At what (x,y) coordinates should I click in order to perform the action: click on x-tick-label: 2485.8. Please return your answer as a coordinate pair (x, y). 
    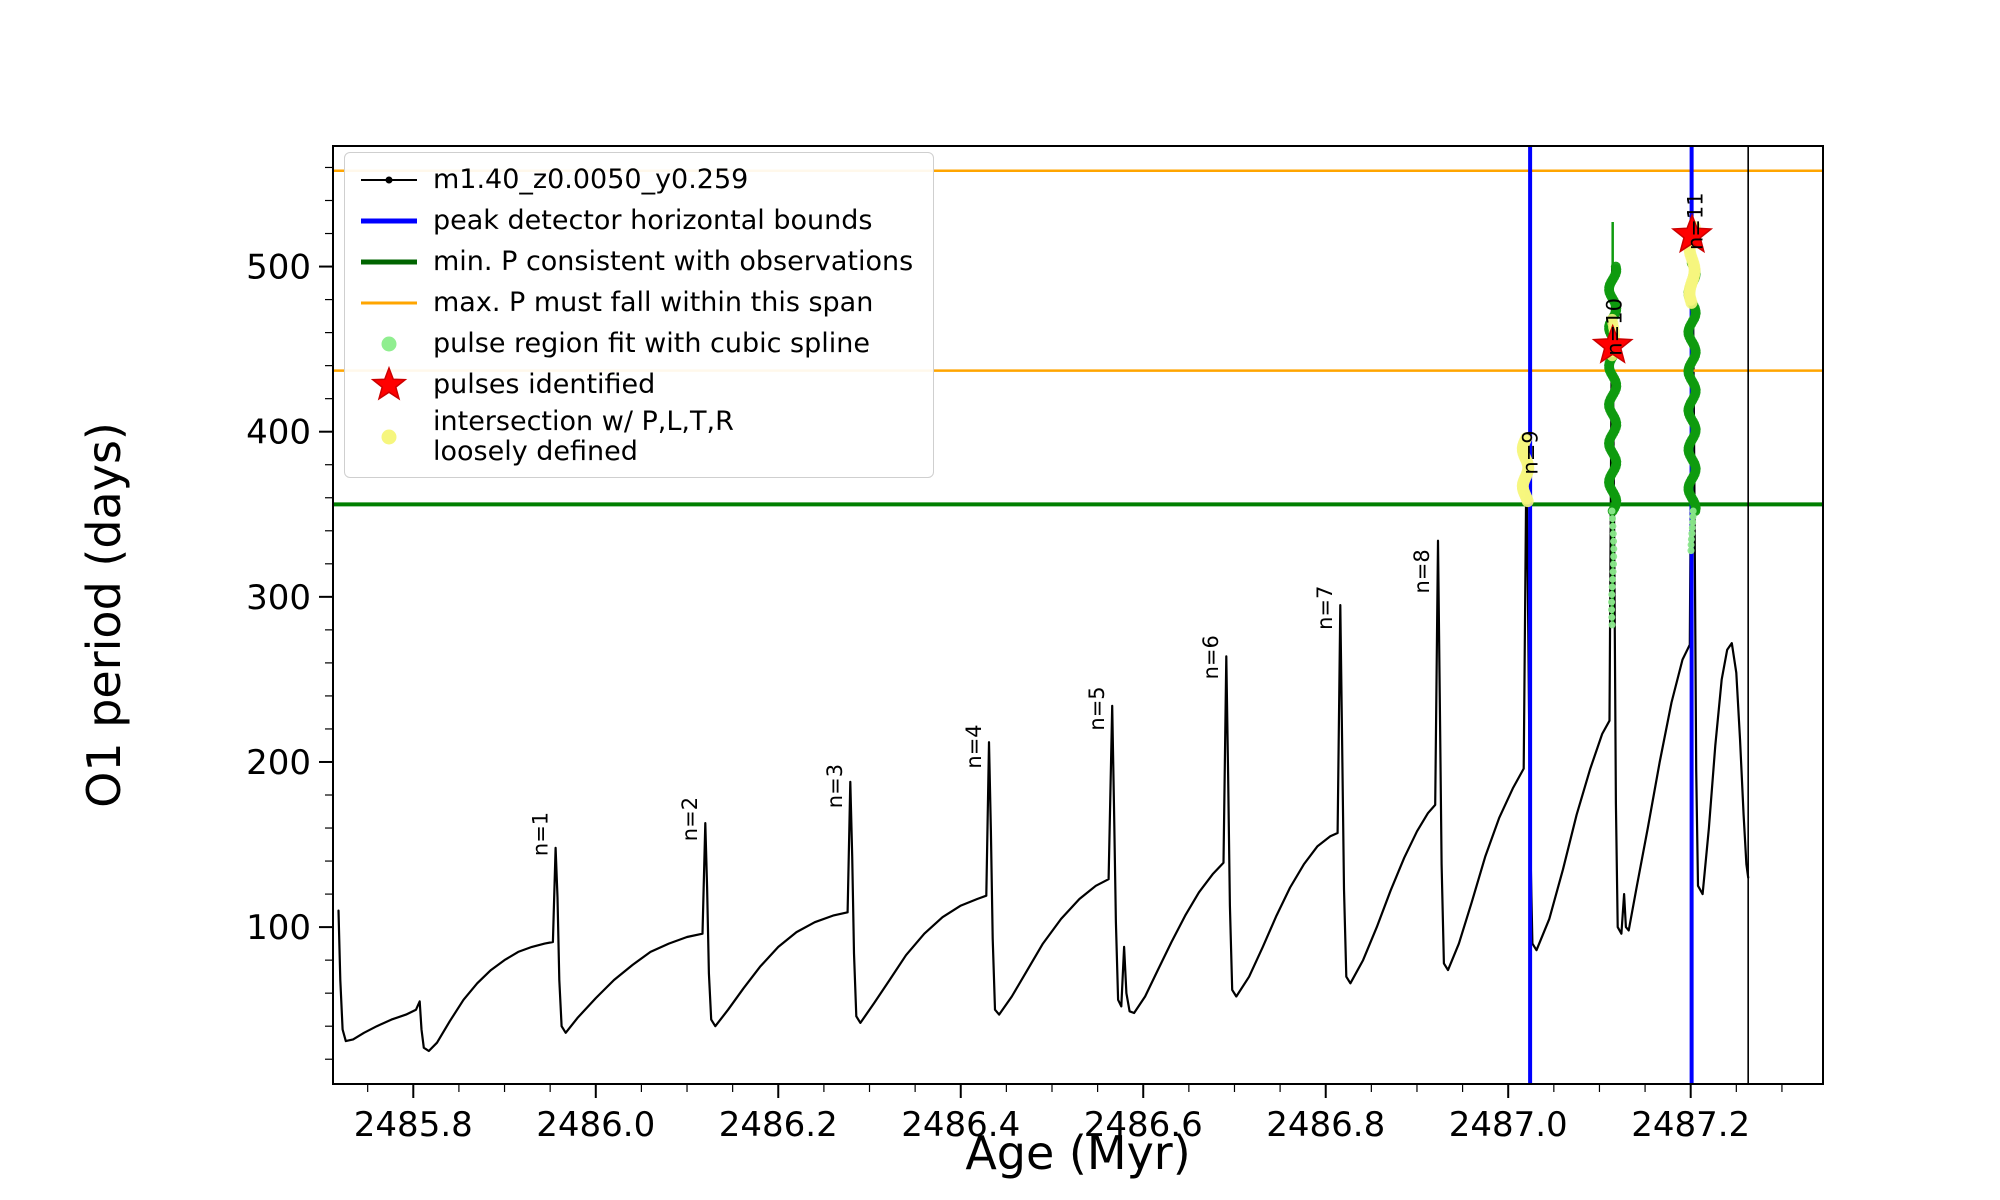
    Looking at the image, I should click on (413, 1125).